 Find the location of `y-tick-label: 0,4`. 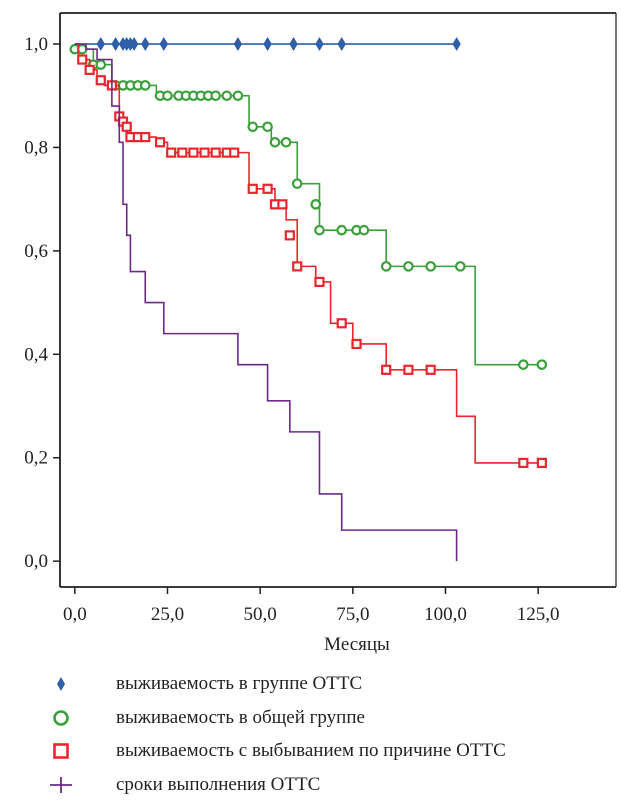

y-tick-label: 0,4 is located at coordinates (36, 354).